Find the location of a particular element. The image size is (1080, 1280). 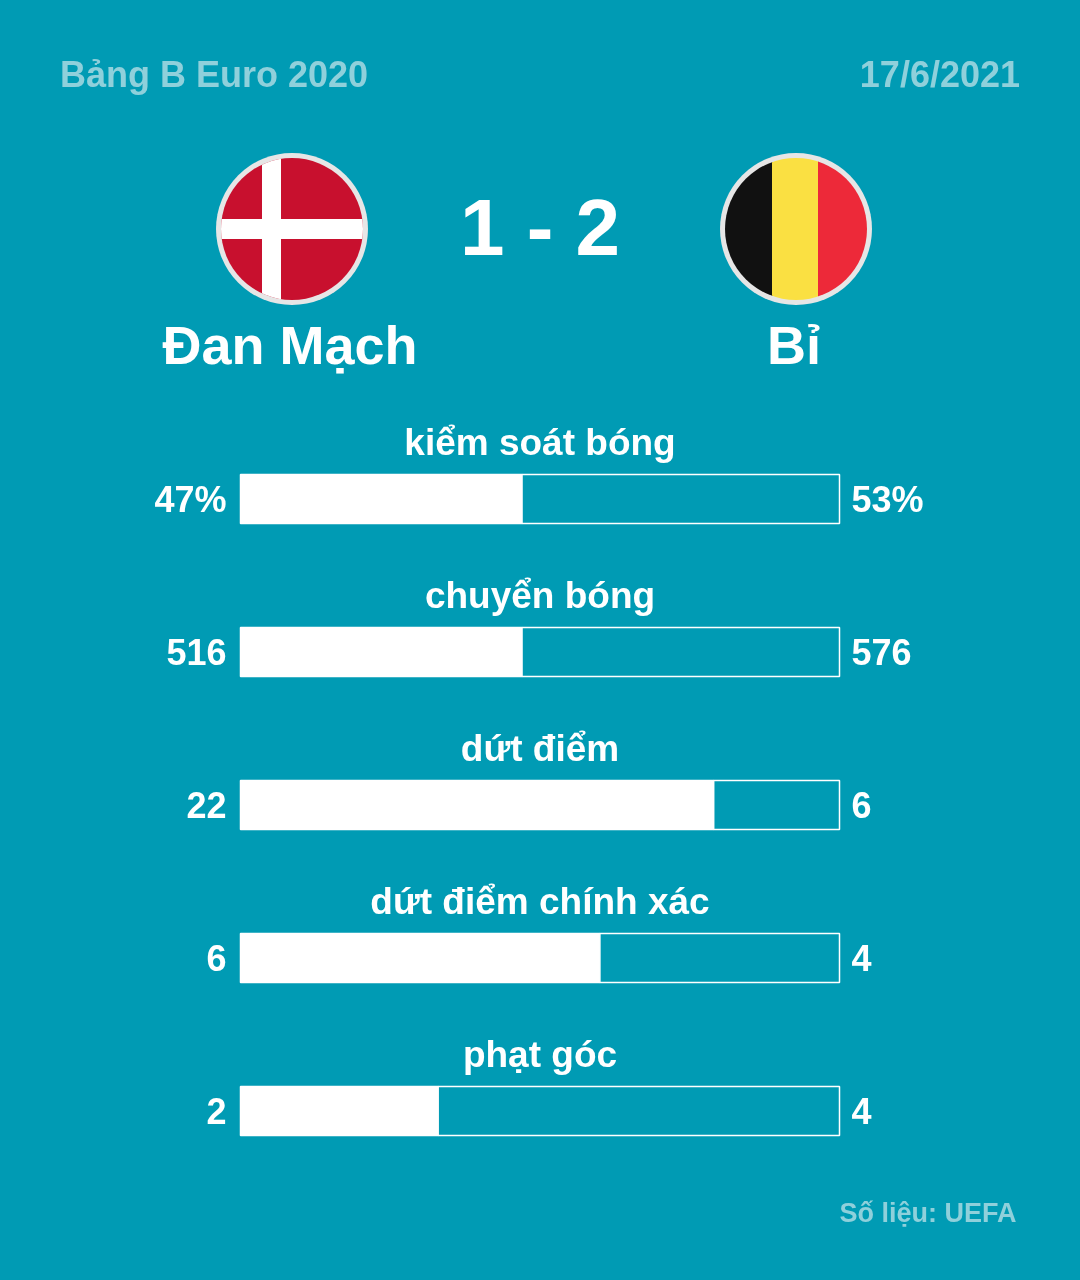

series-label: Bỉ is located at coordinates (794, 345).